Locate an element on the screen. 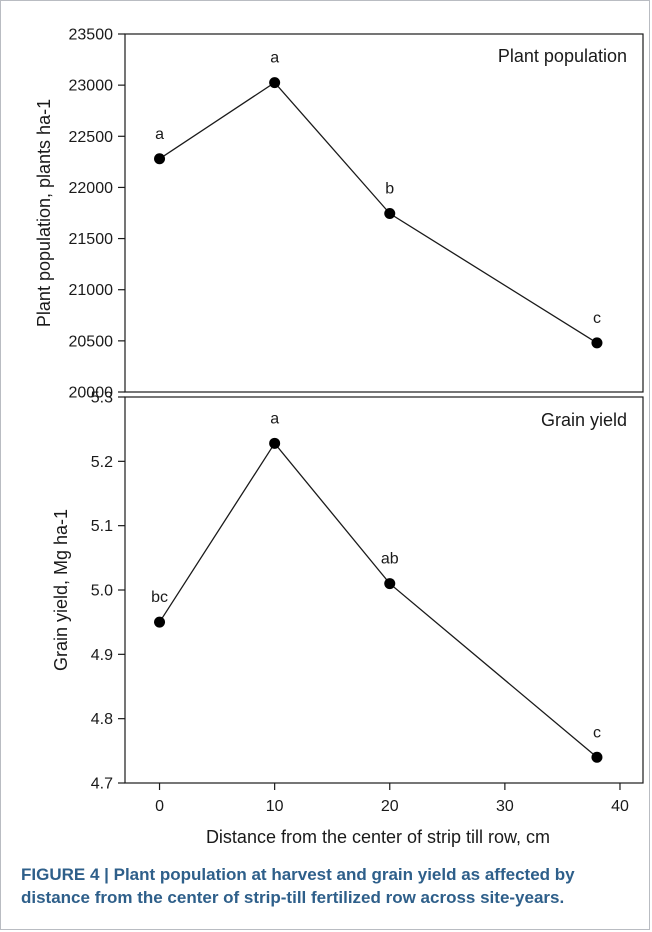 This screenshot has height=932, width=652. grain-yield-y-axis-label: Grain yield, Mg ha-1 is located at coordinates (61, 590).